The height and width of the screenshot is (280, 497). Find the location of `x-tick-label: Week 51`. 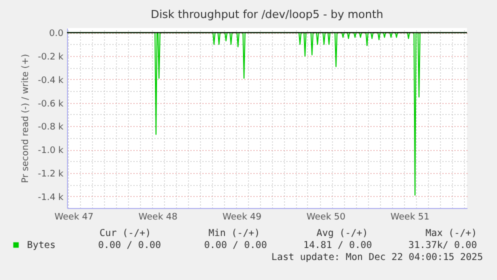

x-tick-label: Week 51 is located at coordinates (410, 217).